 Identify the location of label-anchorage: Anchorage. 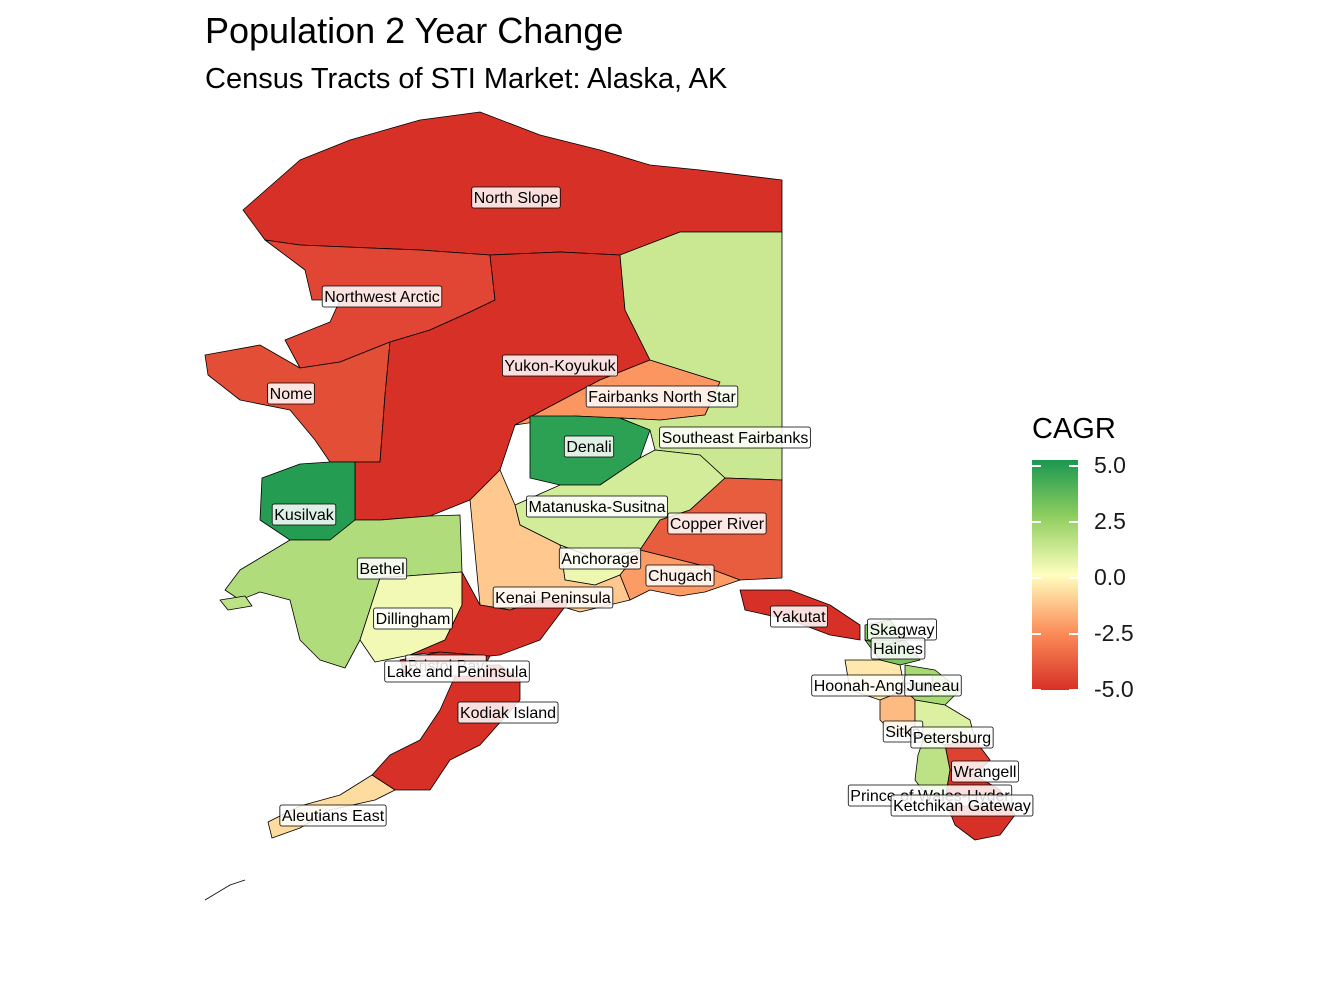
(600, 558).